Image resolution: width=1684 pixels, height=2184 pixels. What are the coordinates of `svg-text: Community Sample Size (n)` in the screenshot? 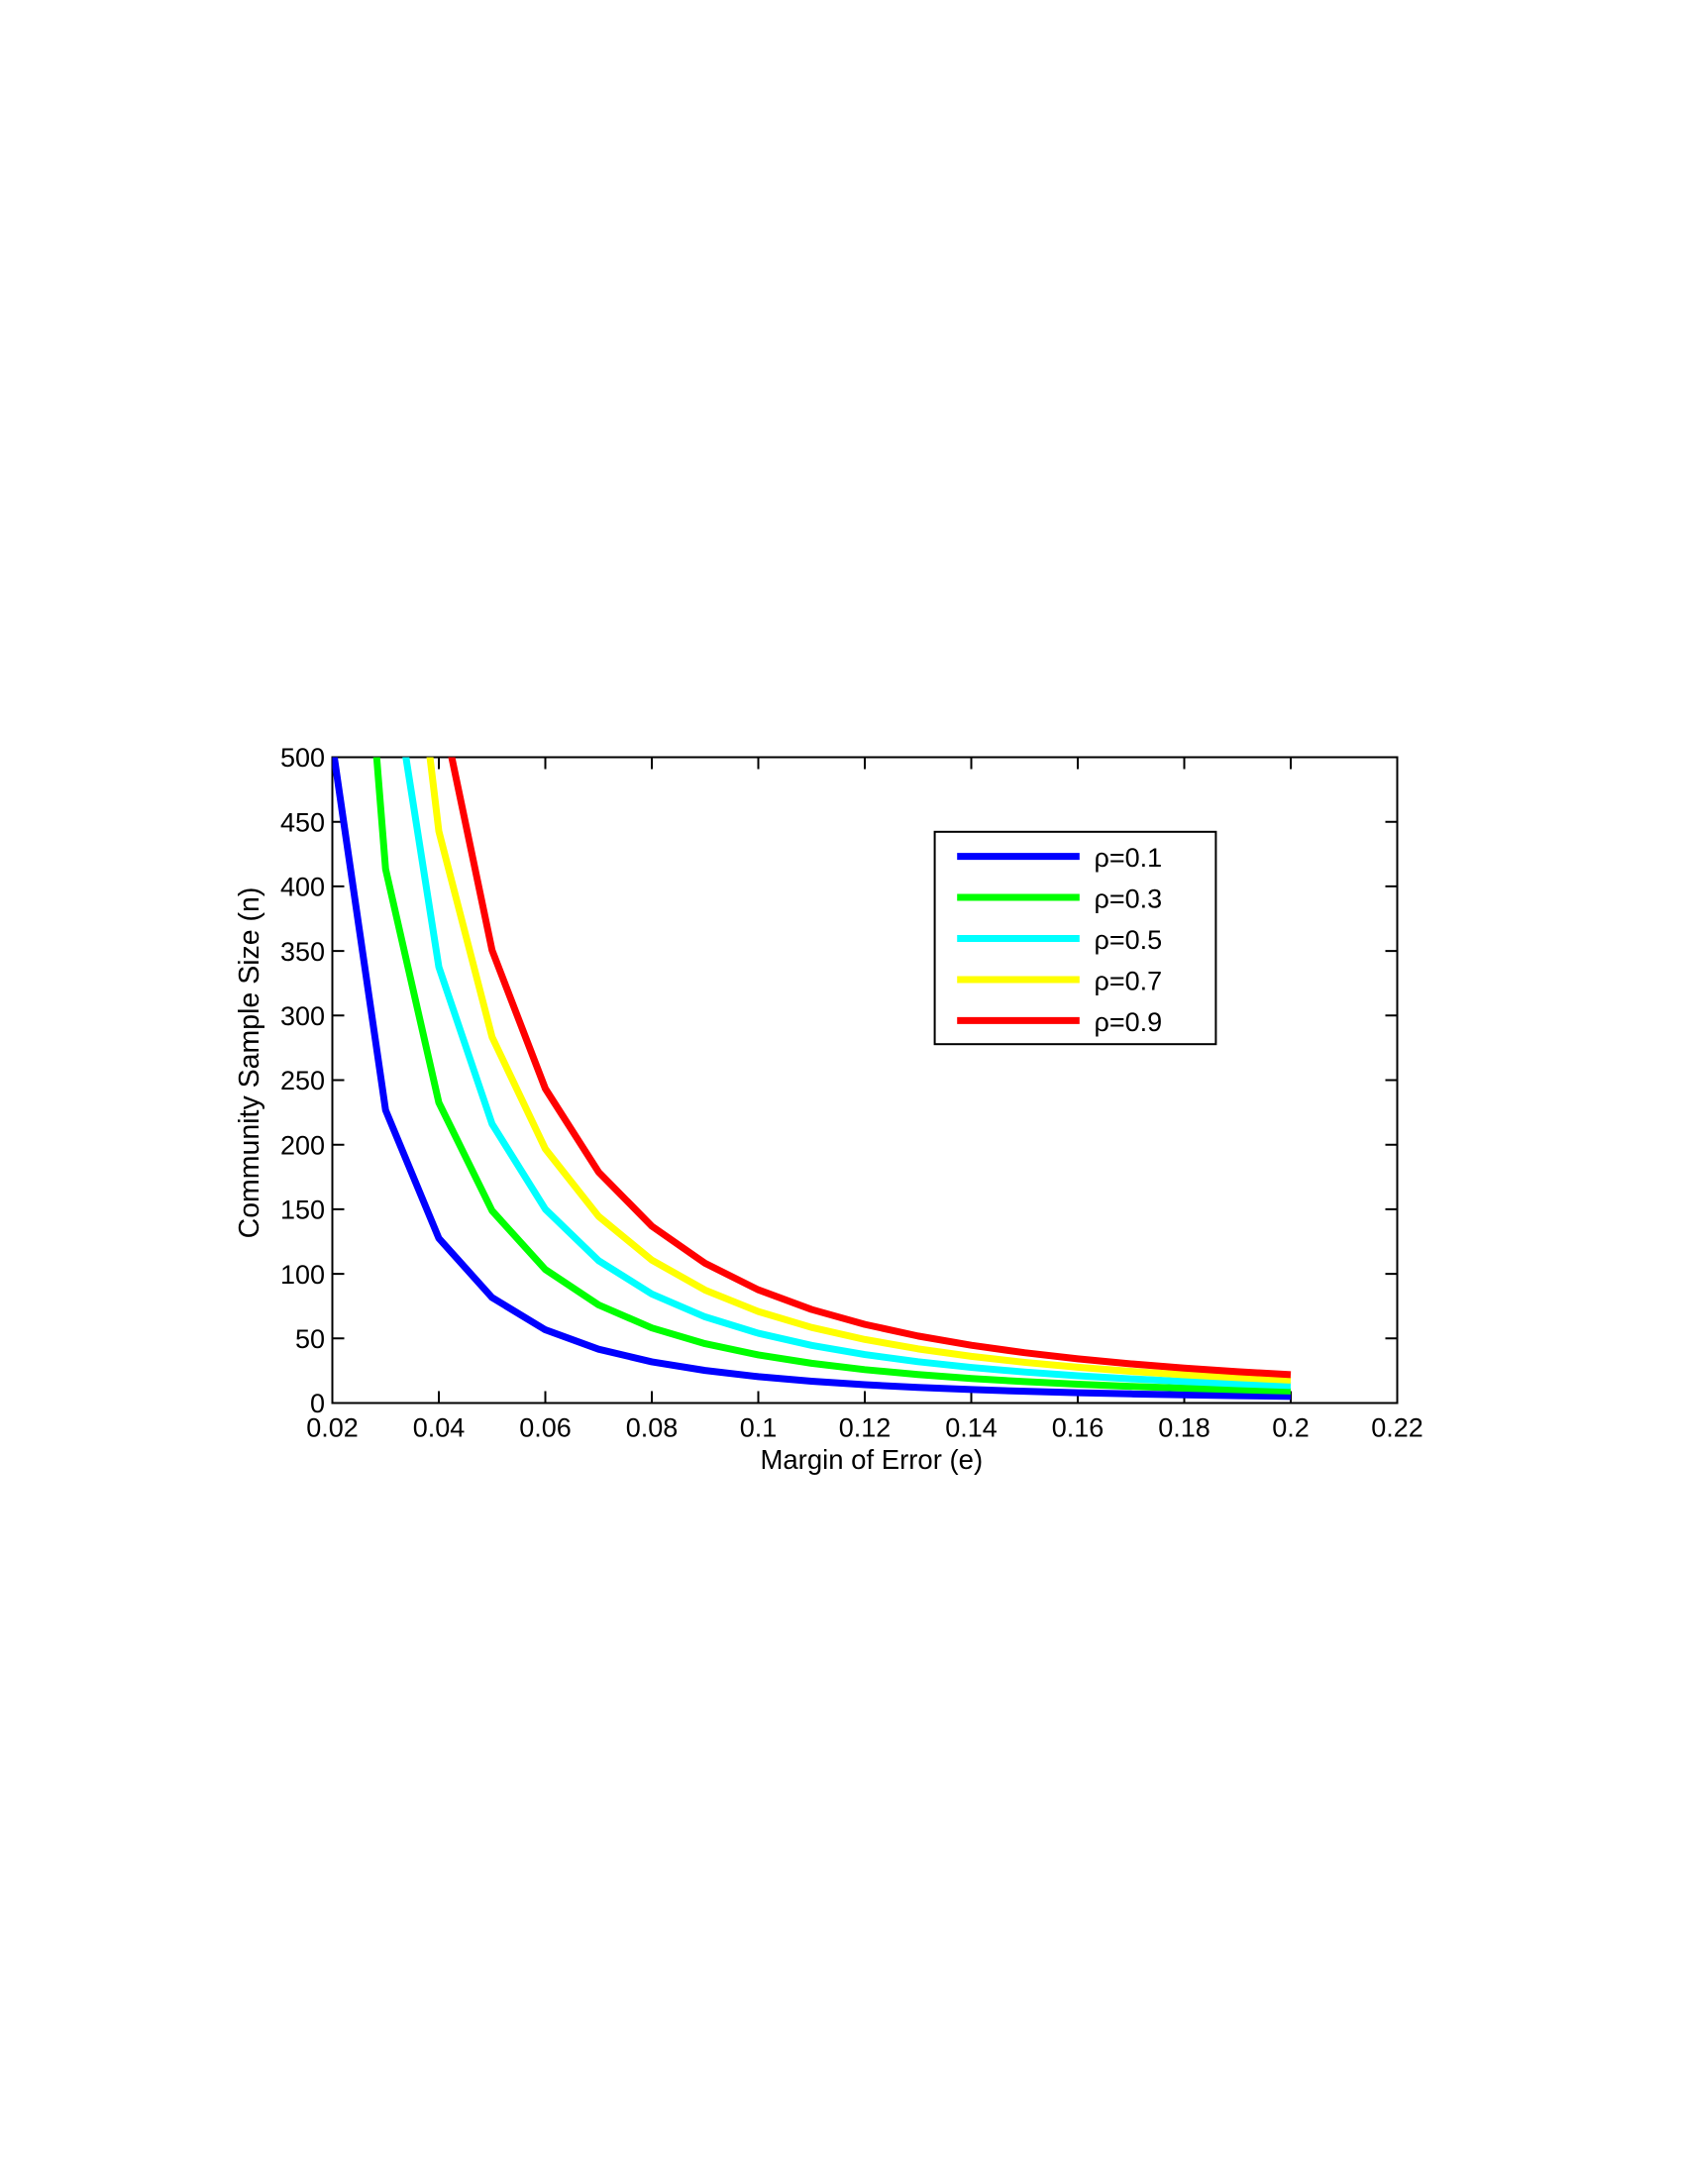 It's located at (249, 1063).